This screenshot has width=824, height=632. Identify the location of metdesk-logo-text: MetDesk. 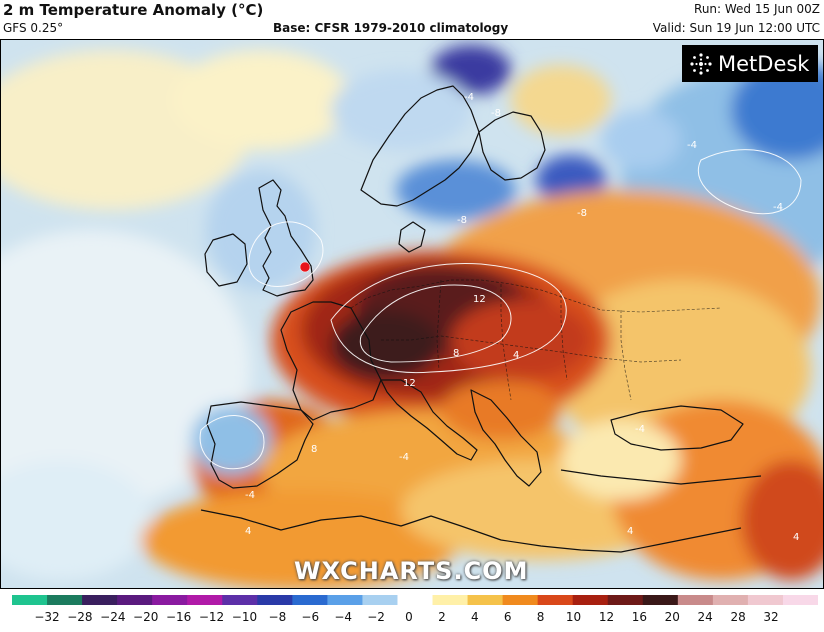
(764, 63).